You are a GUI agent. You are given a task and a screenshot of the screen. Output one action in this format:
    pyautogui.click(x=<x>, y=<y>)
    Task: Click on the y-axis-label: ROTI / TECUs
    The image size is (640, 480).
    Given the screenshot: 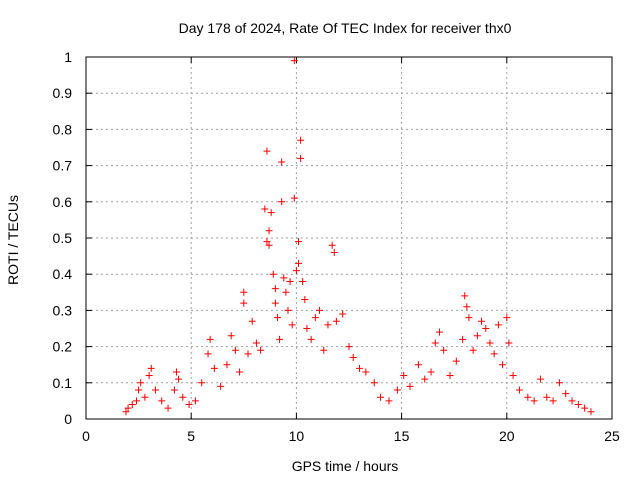 What is the action you would take?
    pyautogui.click(x=13, y=240)
    